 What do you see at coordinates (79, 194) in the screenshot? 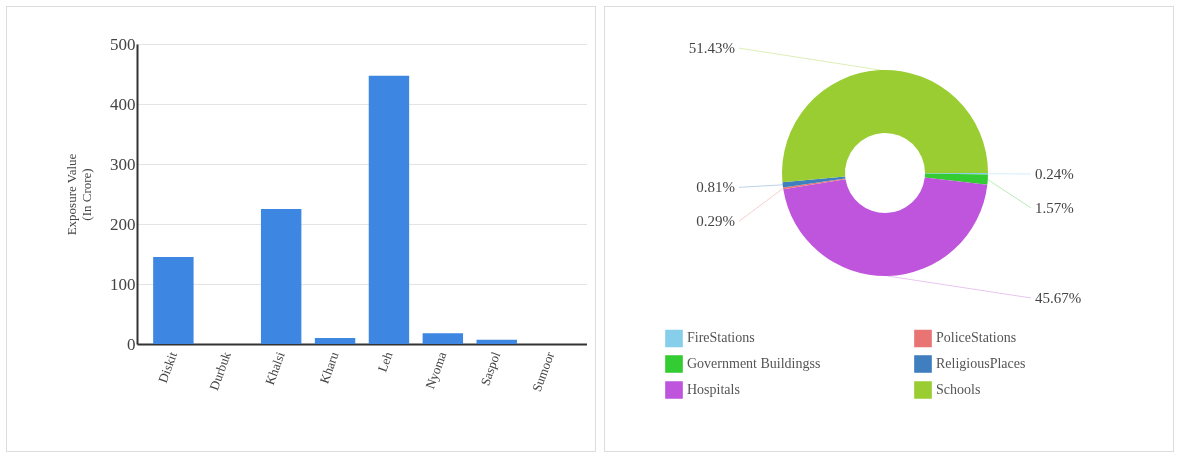
I see `y-axis-title: Exposure Value (In Crore)` at bounding box center [79, 194].